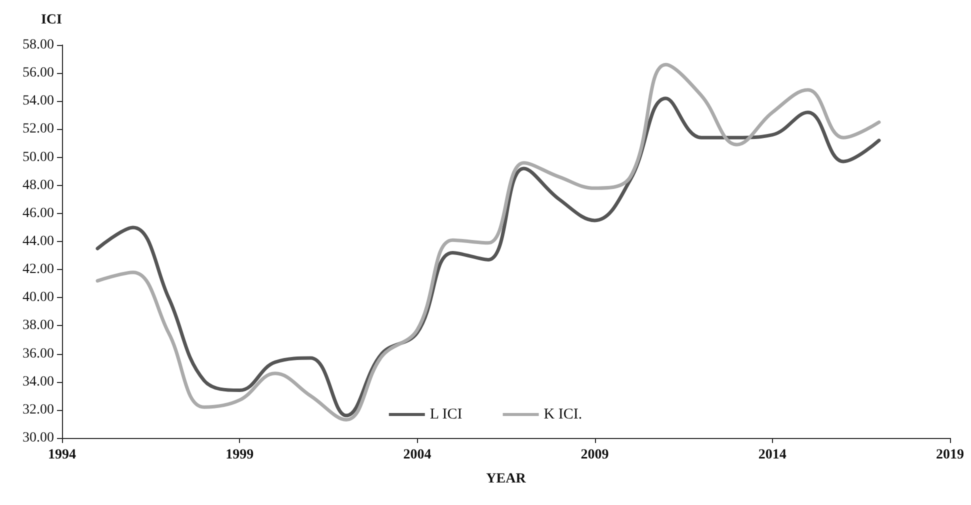  I want to click on x-tick-label: 2004, so click(417, 455).